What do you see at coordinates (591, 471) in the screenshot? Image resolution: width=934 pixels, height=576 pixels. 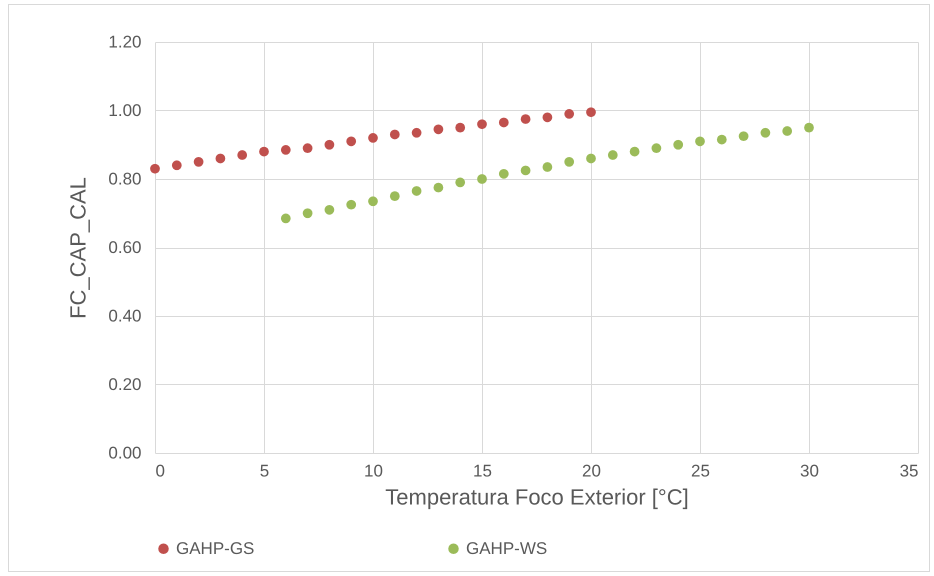 I see `x-tick-label: 20` at bounding box center [591, 471].